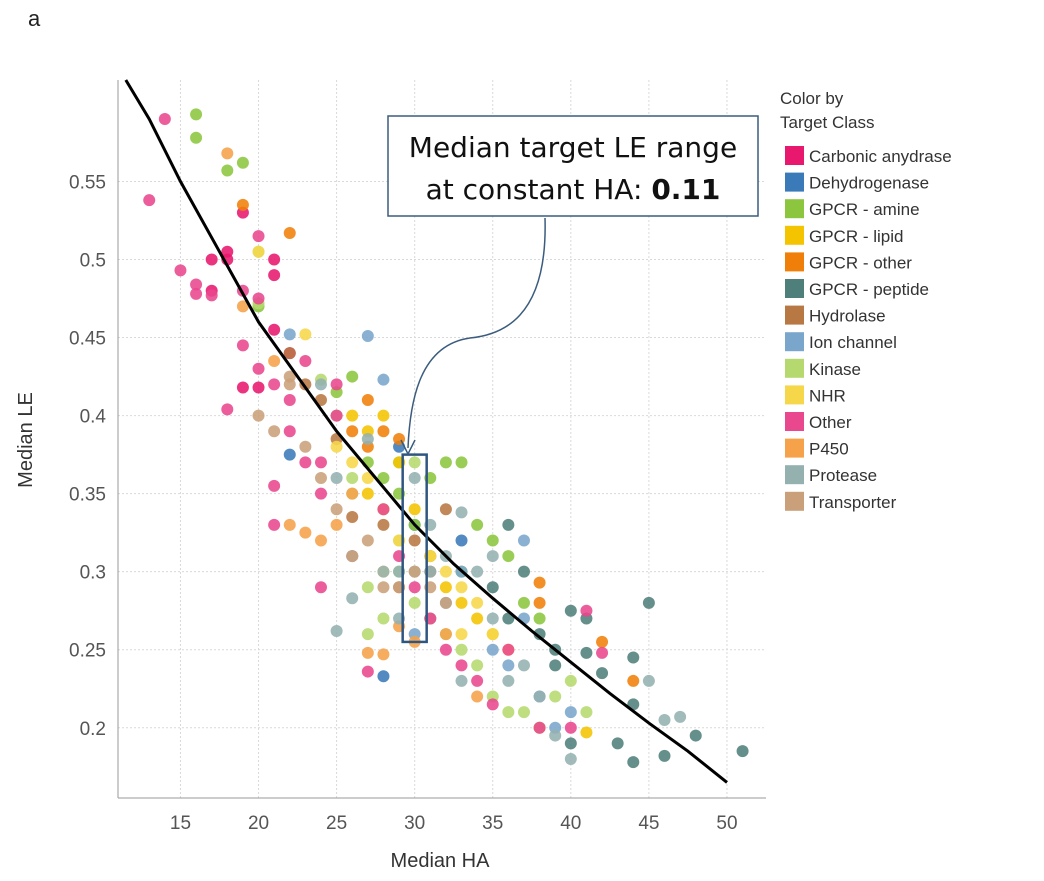 The image size is (1044, 881). Describe the element at coordinates (336, 823) in the screenshot. I see `x-tick-label: 25` at that location.